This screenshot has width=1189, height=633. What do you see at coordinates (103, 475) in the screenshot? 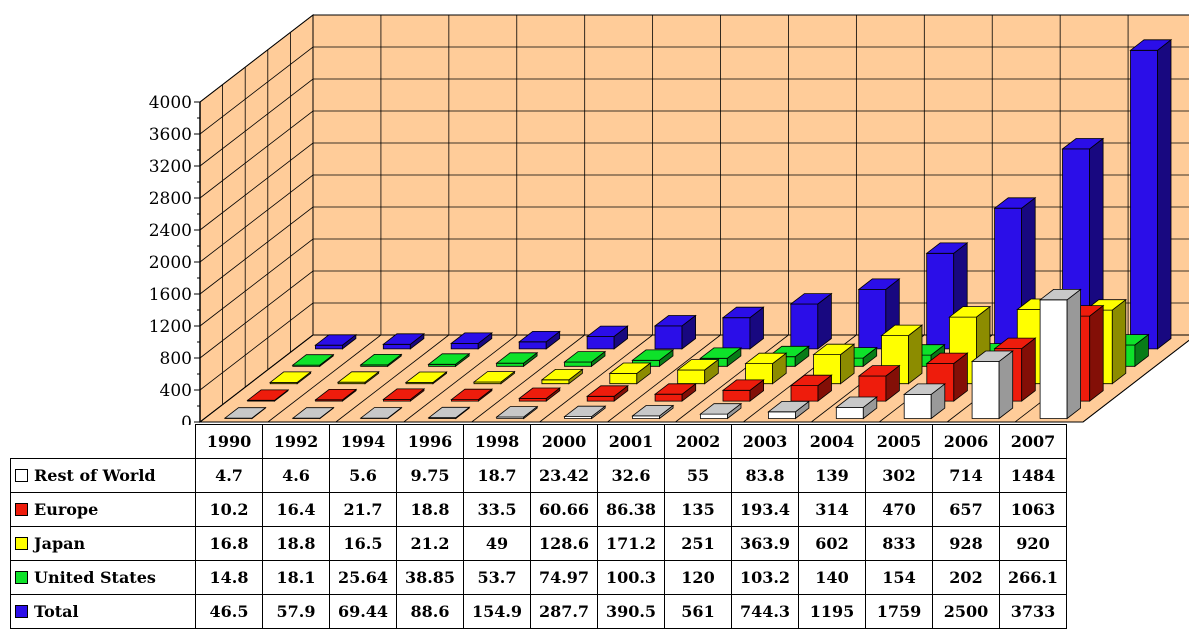
I see `legend-entry: Rest of World` at bounding box center [103, 475].